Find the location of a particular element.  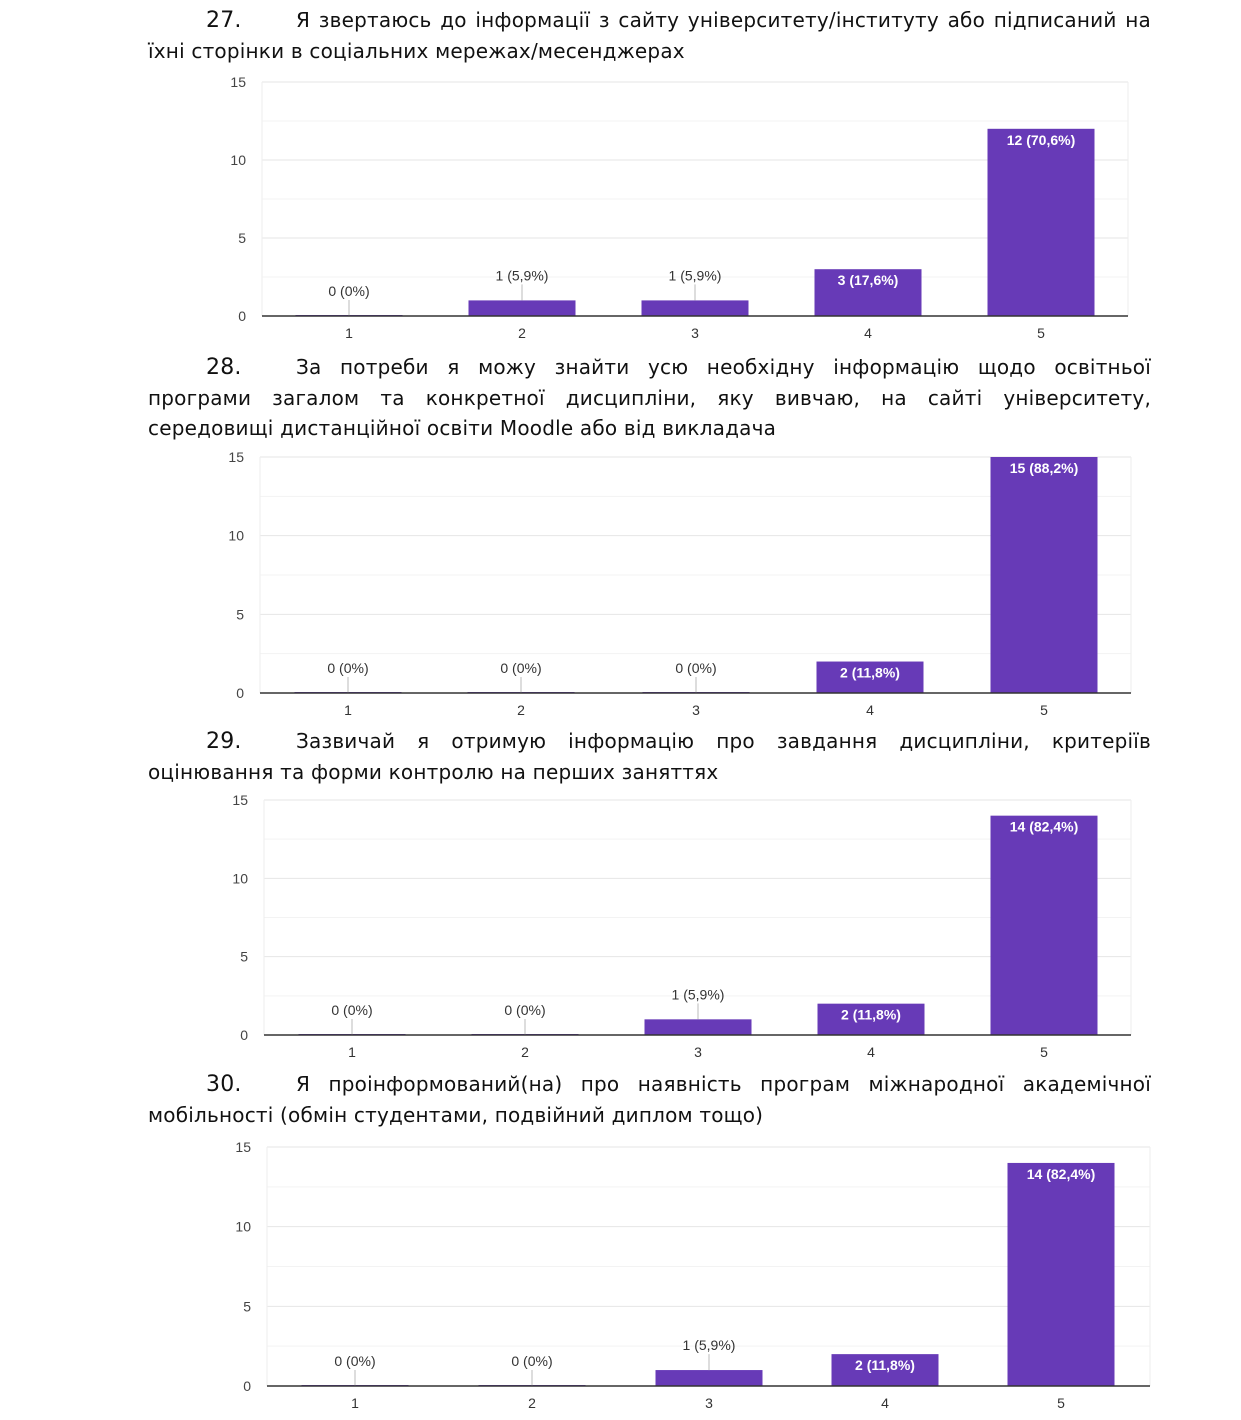

data-label: 3 (17,6%) is located at coordinates (868, 280).